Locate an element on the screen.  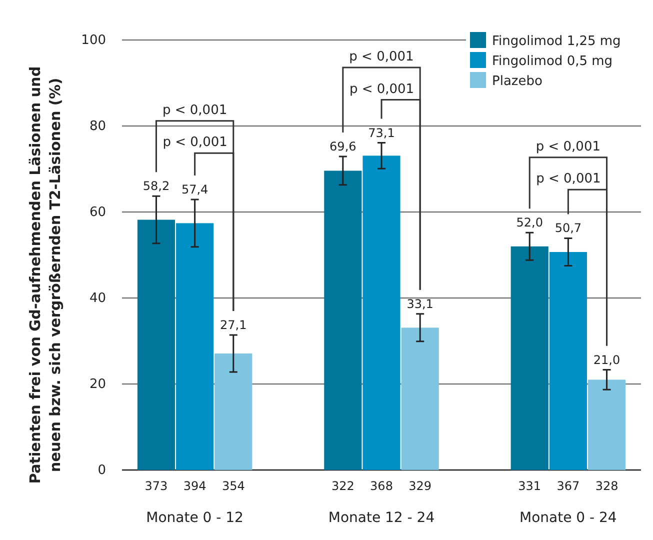
text: 373 is located at coordinates (156, 486).